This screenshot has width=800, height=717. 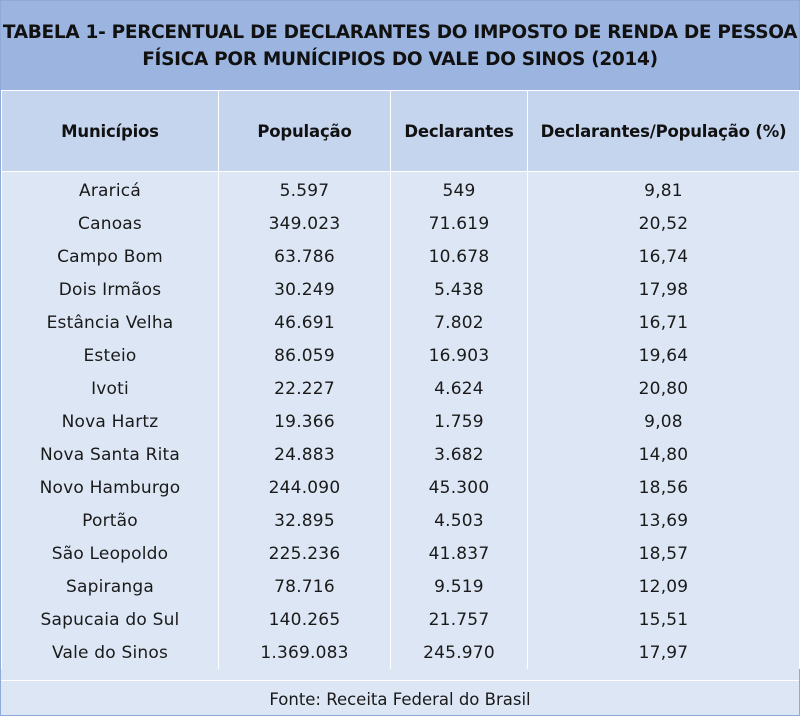 I want to click on declarantes-cell: 4.624, so click(x=459, y=388).